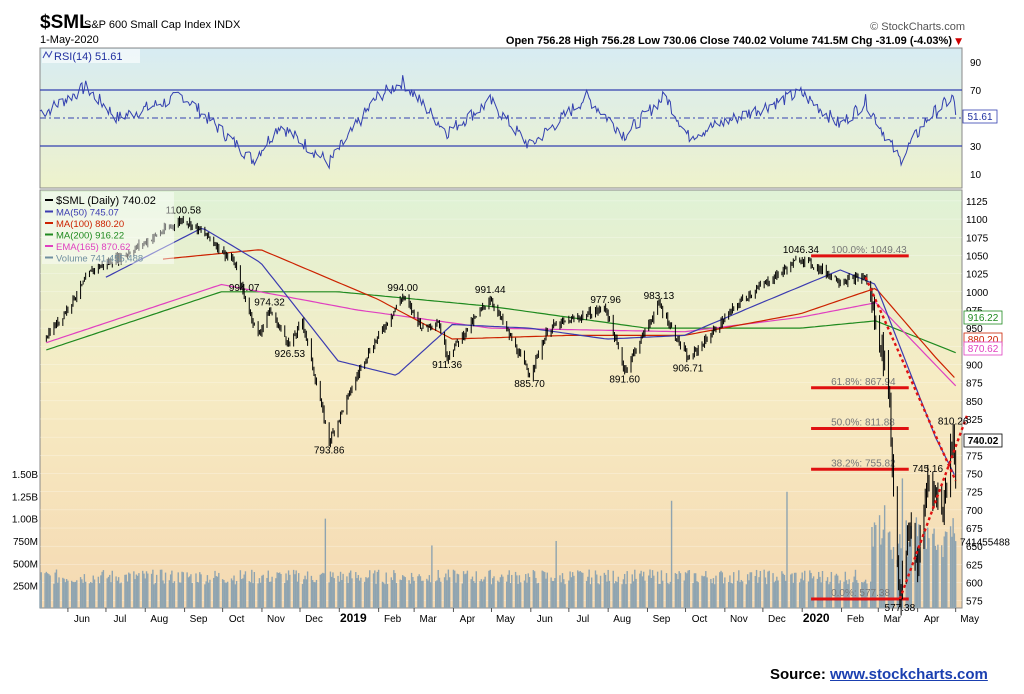 The width and height of the screenshot is (1024, 694). Describe the element at coordinates (977, 256) in the screenshot. I see `price-tick-label: 1050` at that location.